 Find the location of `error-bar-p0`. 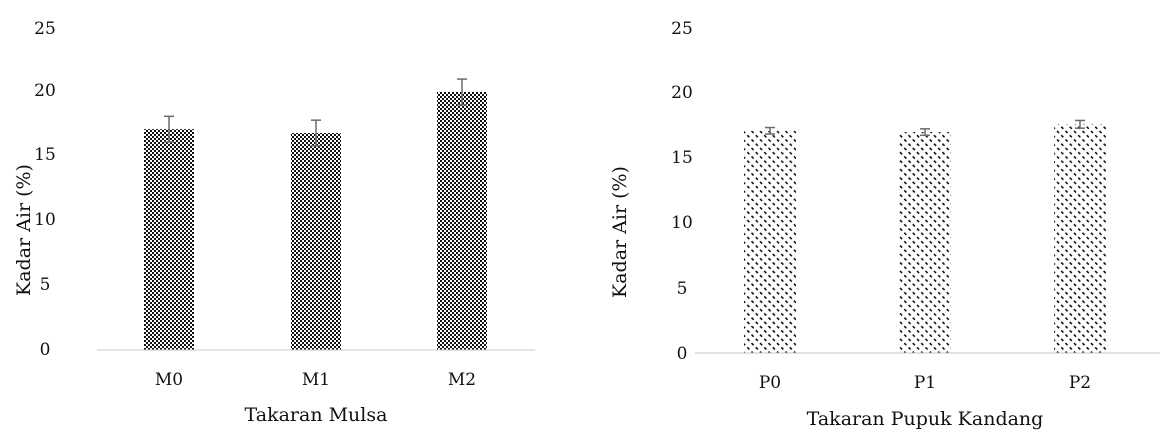

error-bar-p0 is located at coordinates (770, 130).